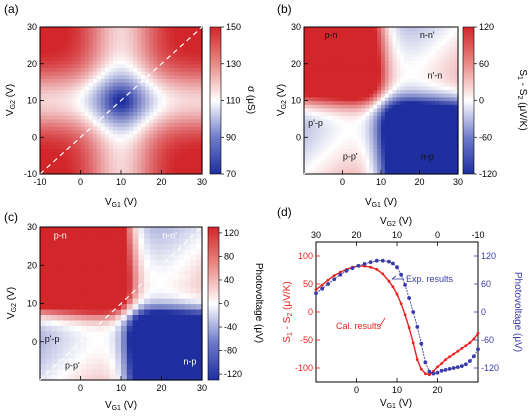  I want to click on panel-b-cbar-tick-label: 120, so click(486, 27).